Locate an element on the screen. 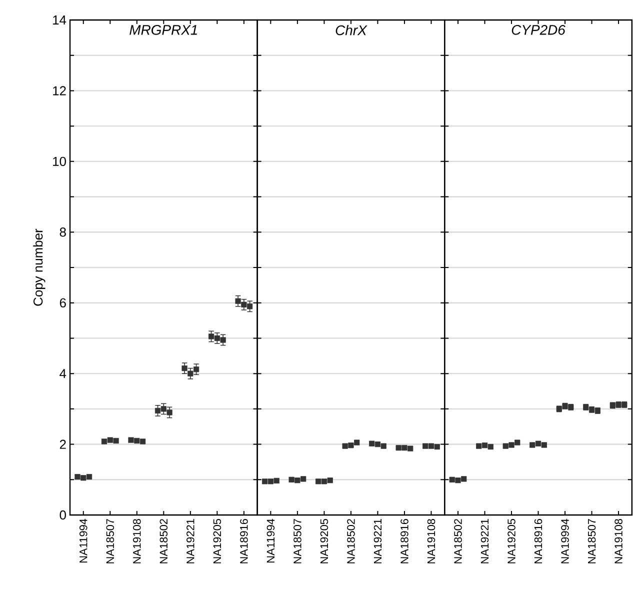  y-tick-label: 6 is located at coordinates (63, 303).